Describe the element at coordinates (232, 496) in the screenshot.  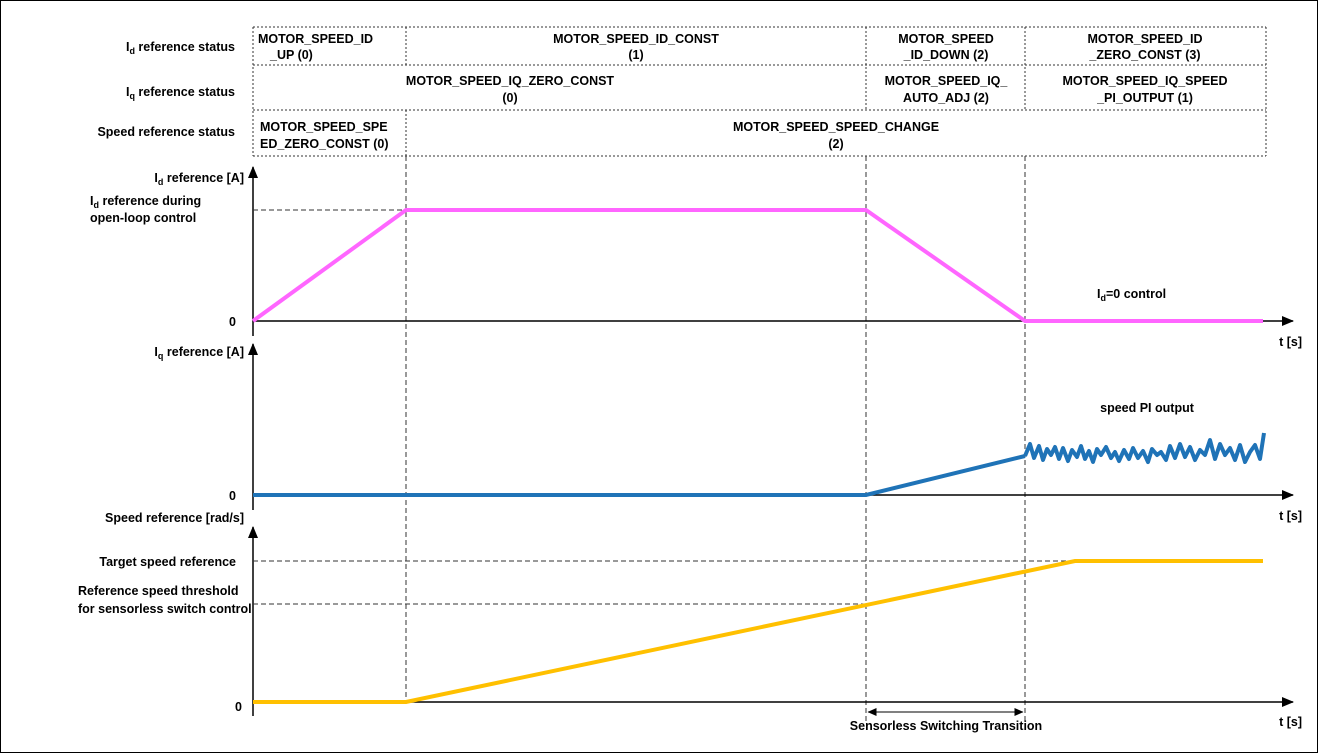
I see `iq-zero-label: 0` at that location.